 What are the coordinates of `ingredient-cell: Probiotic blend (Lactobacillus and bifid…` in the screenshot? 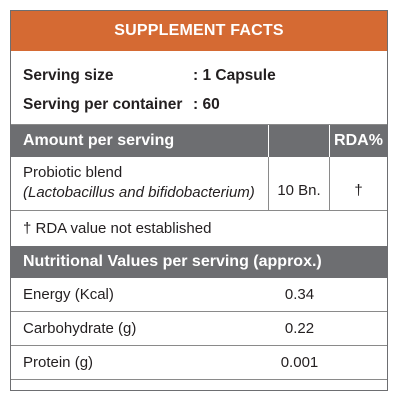 It's located at (140, 183).